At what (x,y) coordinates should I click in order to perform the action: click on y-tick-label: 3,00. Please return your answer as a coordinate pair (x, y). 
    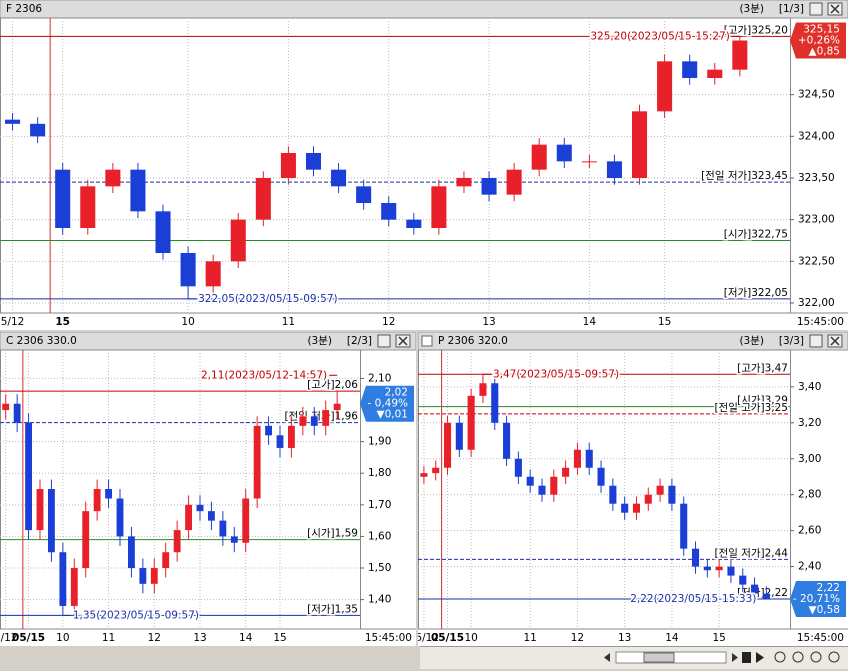
    Looking at the image, I should click on (809, 459).